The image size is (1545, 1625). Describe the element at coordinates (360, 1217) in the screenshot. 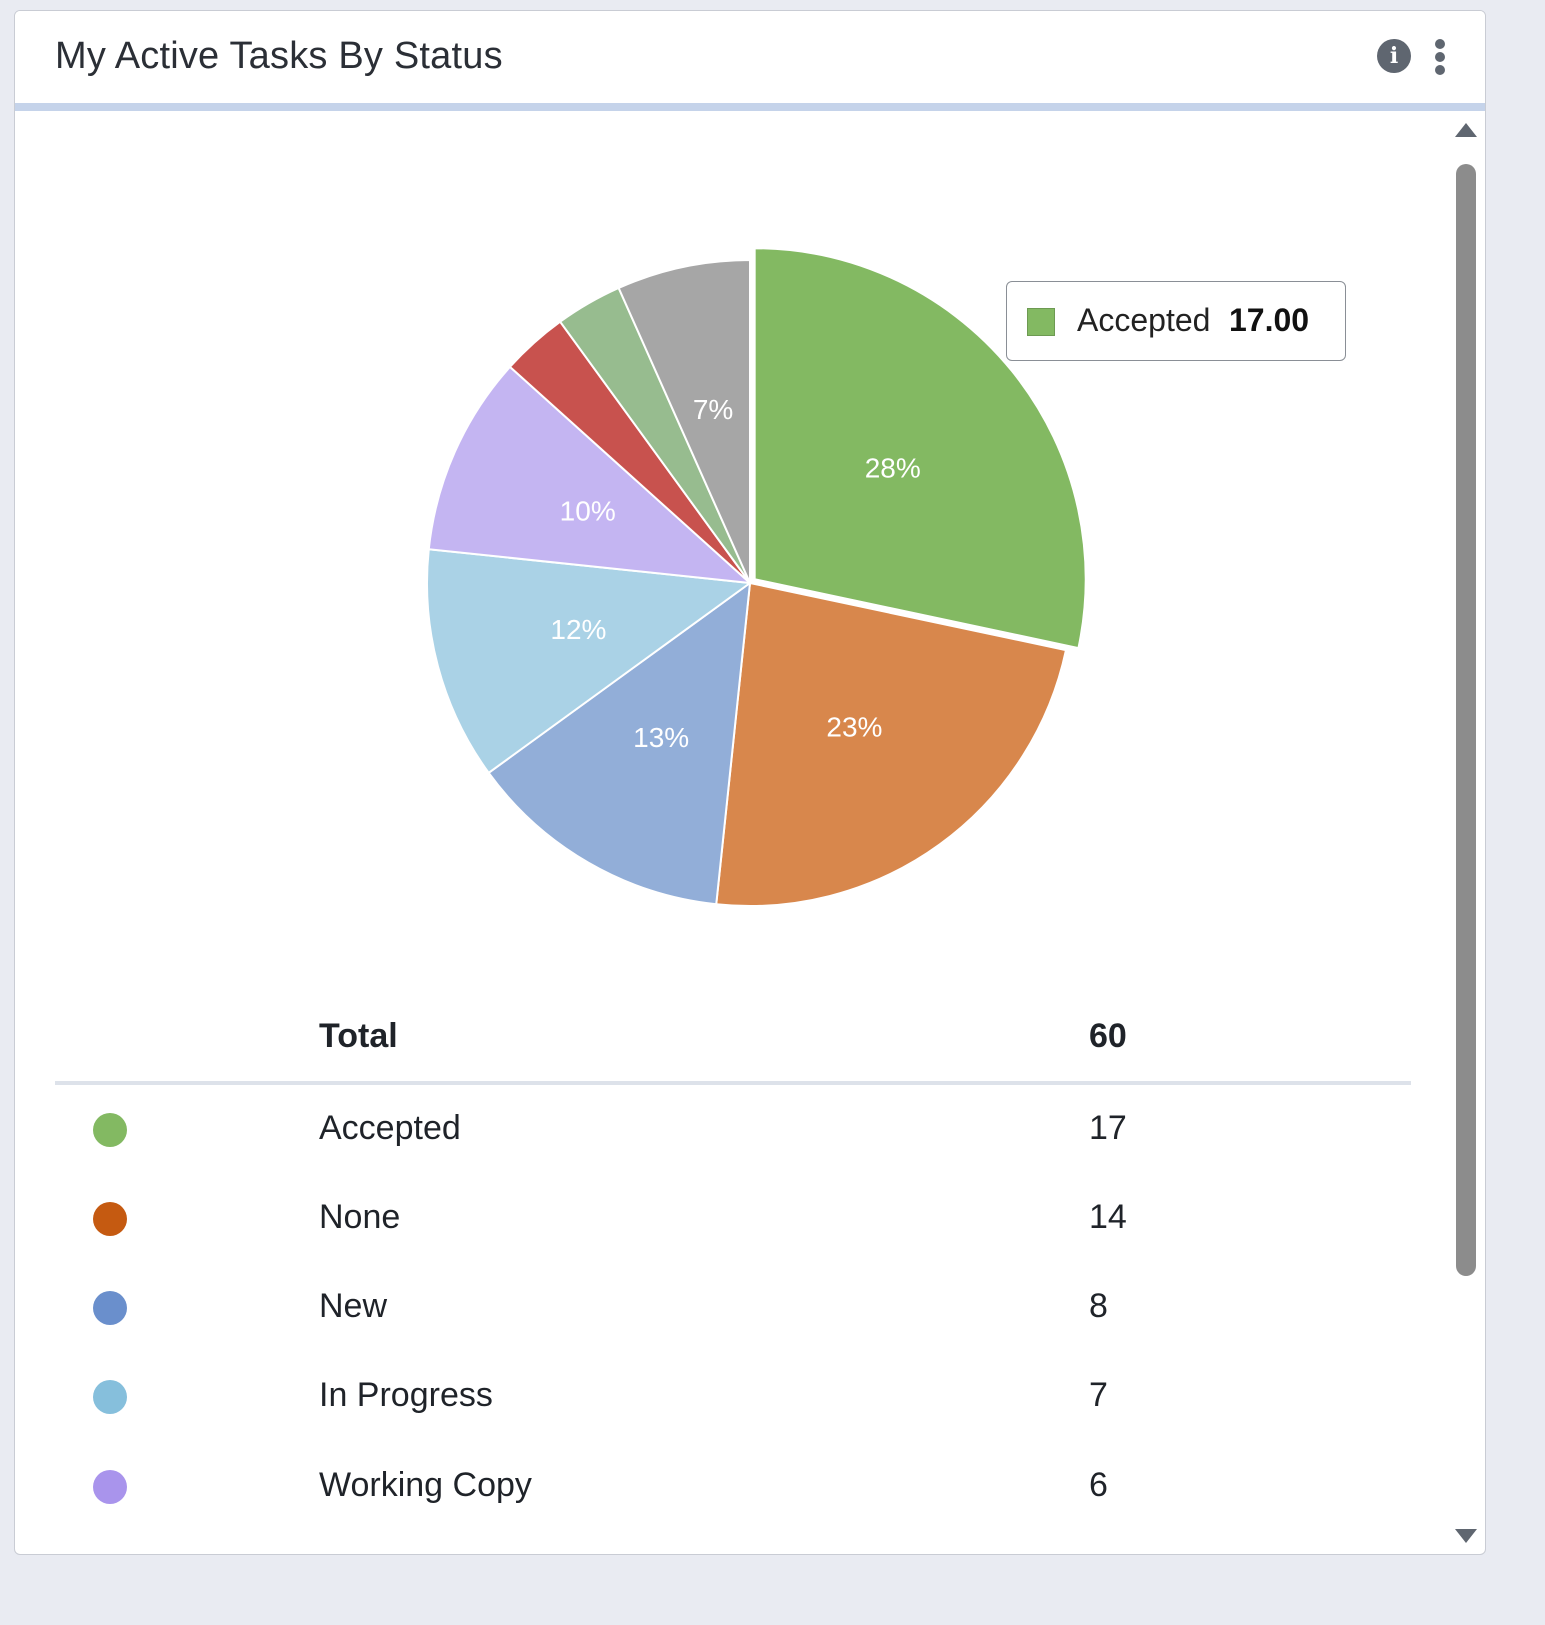

I see `legend-name: None` at that location.